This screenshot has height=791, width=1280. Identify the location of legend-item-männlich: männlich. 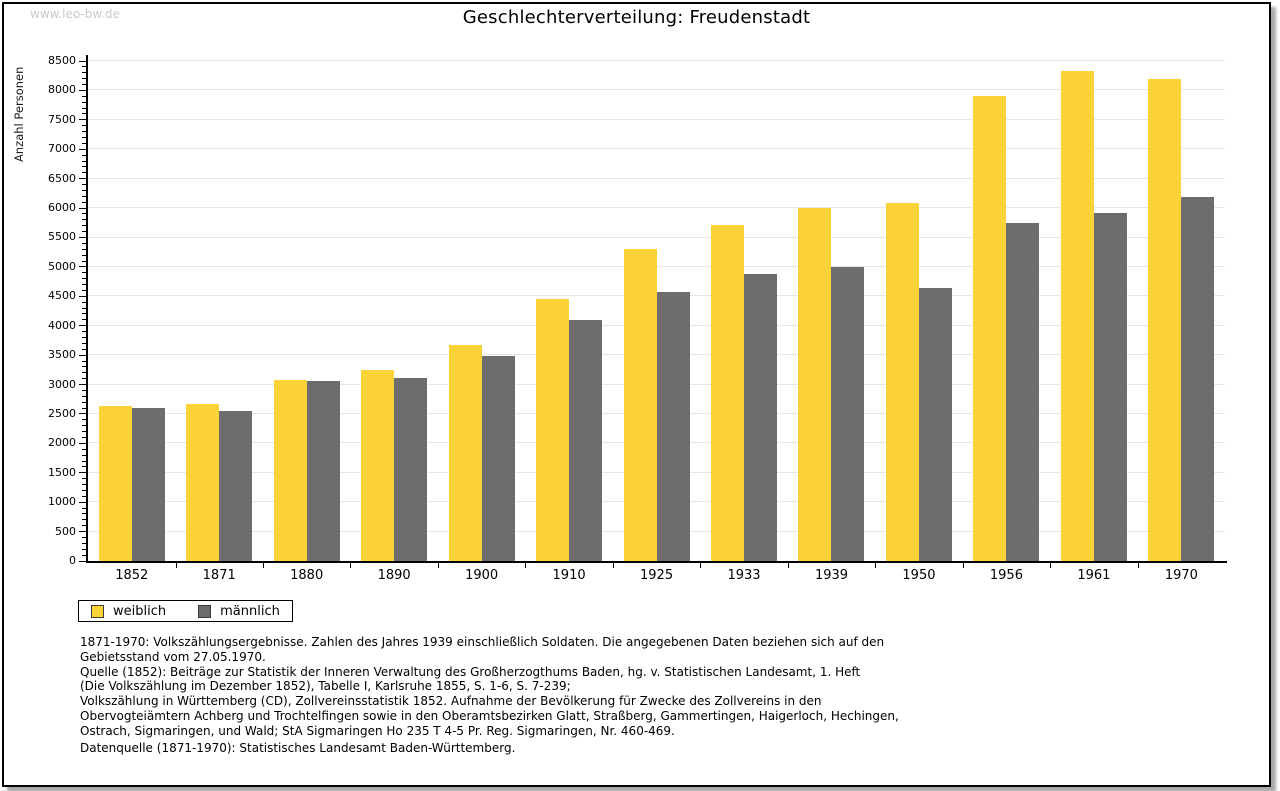
(239, 611).